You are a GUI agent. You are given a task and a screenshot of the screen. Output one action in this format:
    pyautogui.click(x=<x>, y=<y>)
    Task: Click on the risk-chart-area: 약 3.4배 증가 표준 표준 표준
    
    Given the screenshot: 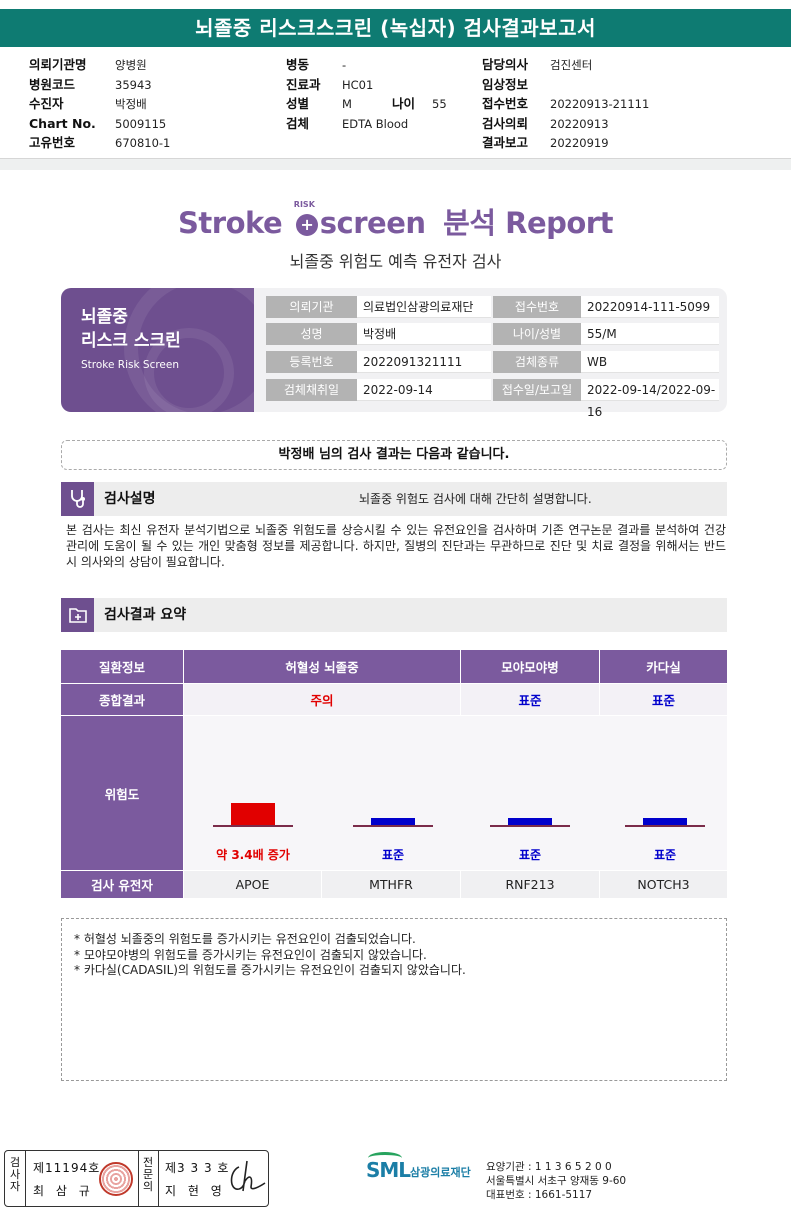 What is the action you would take?
    pyautogui.click(x=455, y=793)
    